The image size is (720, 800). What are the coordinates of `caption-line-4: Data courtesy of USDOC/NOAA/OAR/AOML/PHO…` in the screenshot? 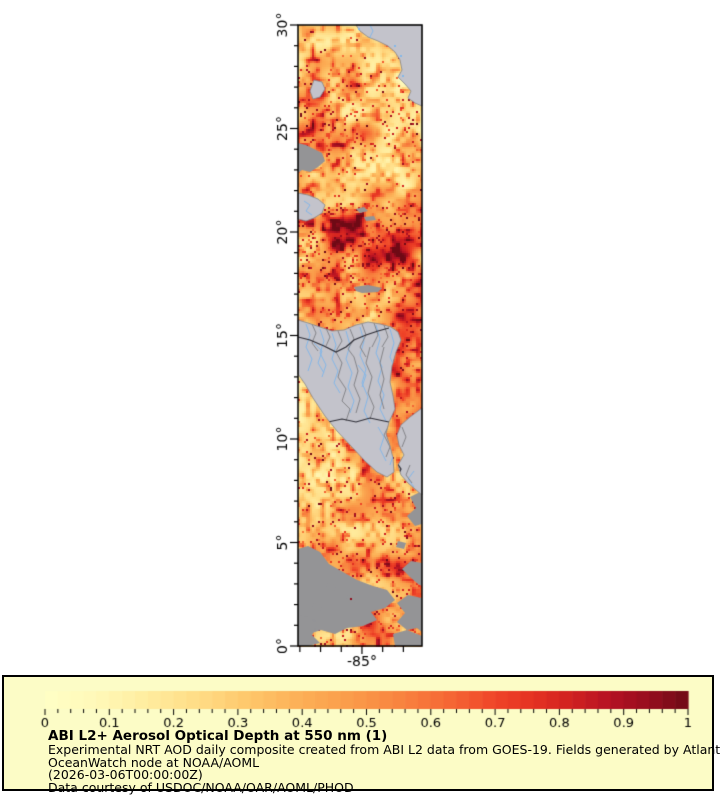 It's located at (201, 788).